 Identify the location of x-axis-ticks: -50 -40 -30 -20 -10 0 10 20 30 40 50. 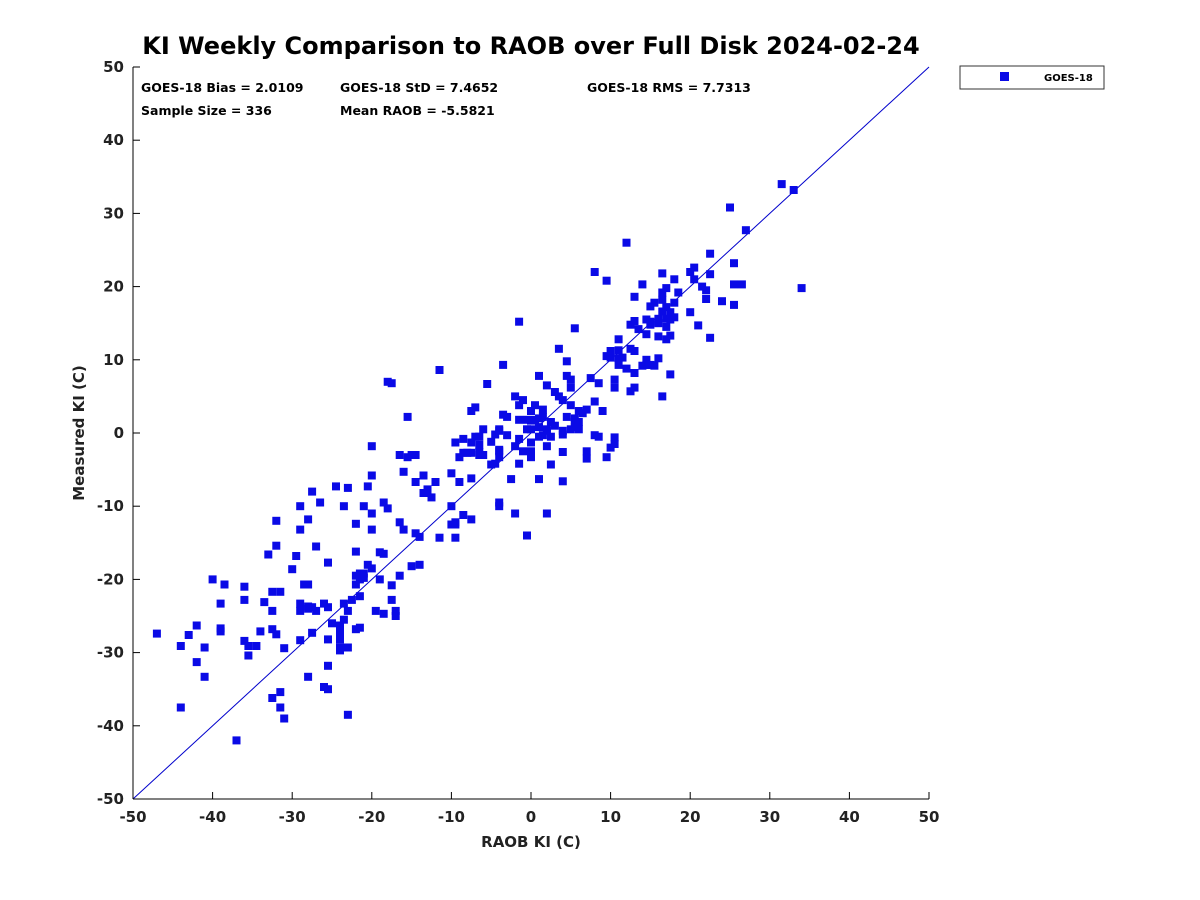
(529, 809).